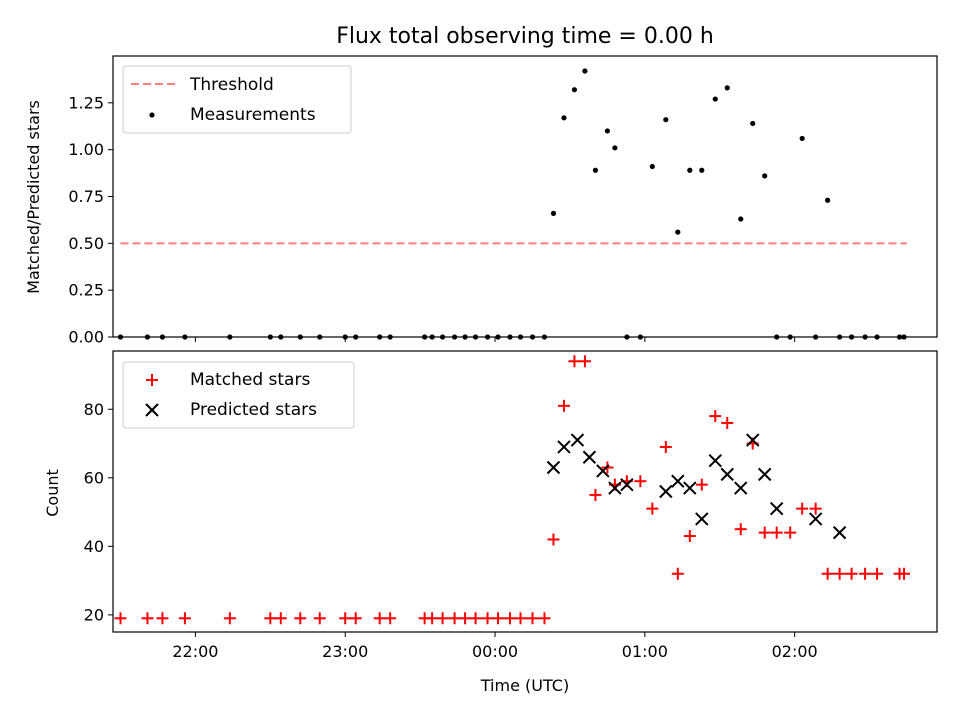  Describe the element at coordinates (152, 115) in the screenshot. I see `measurements-legend-marker` at that location.